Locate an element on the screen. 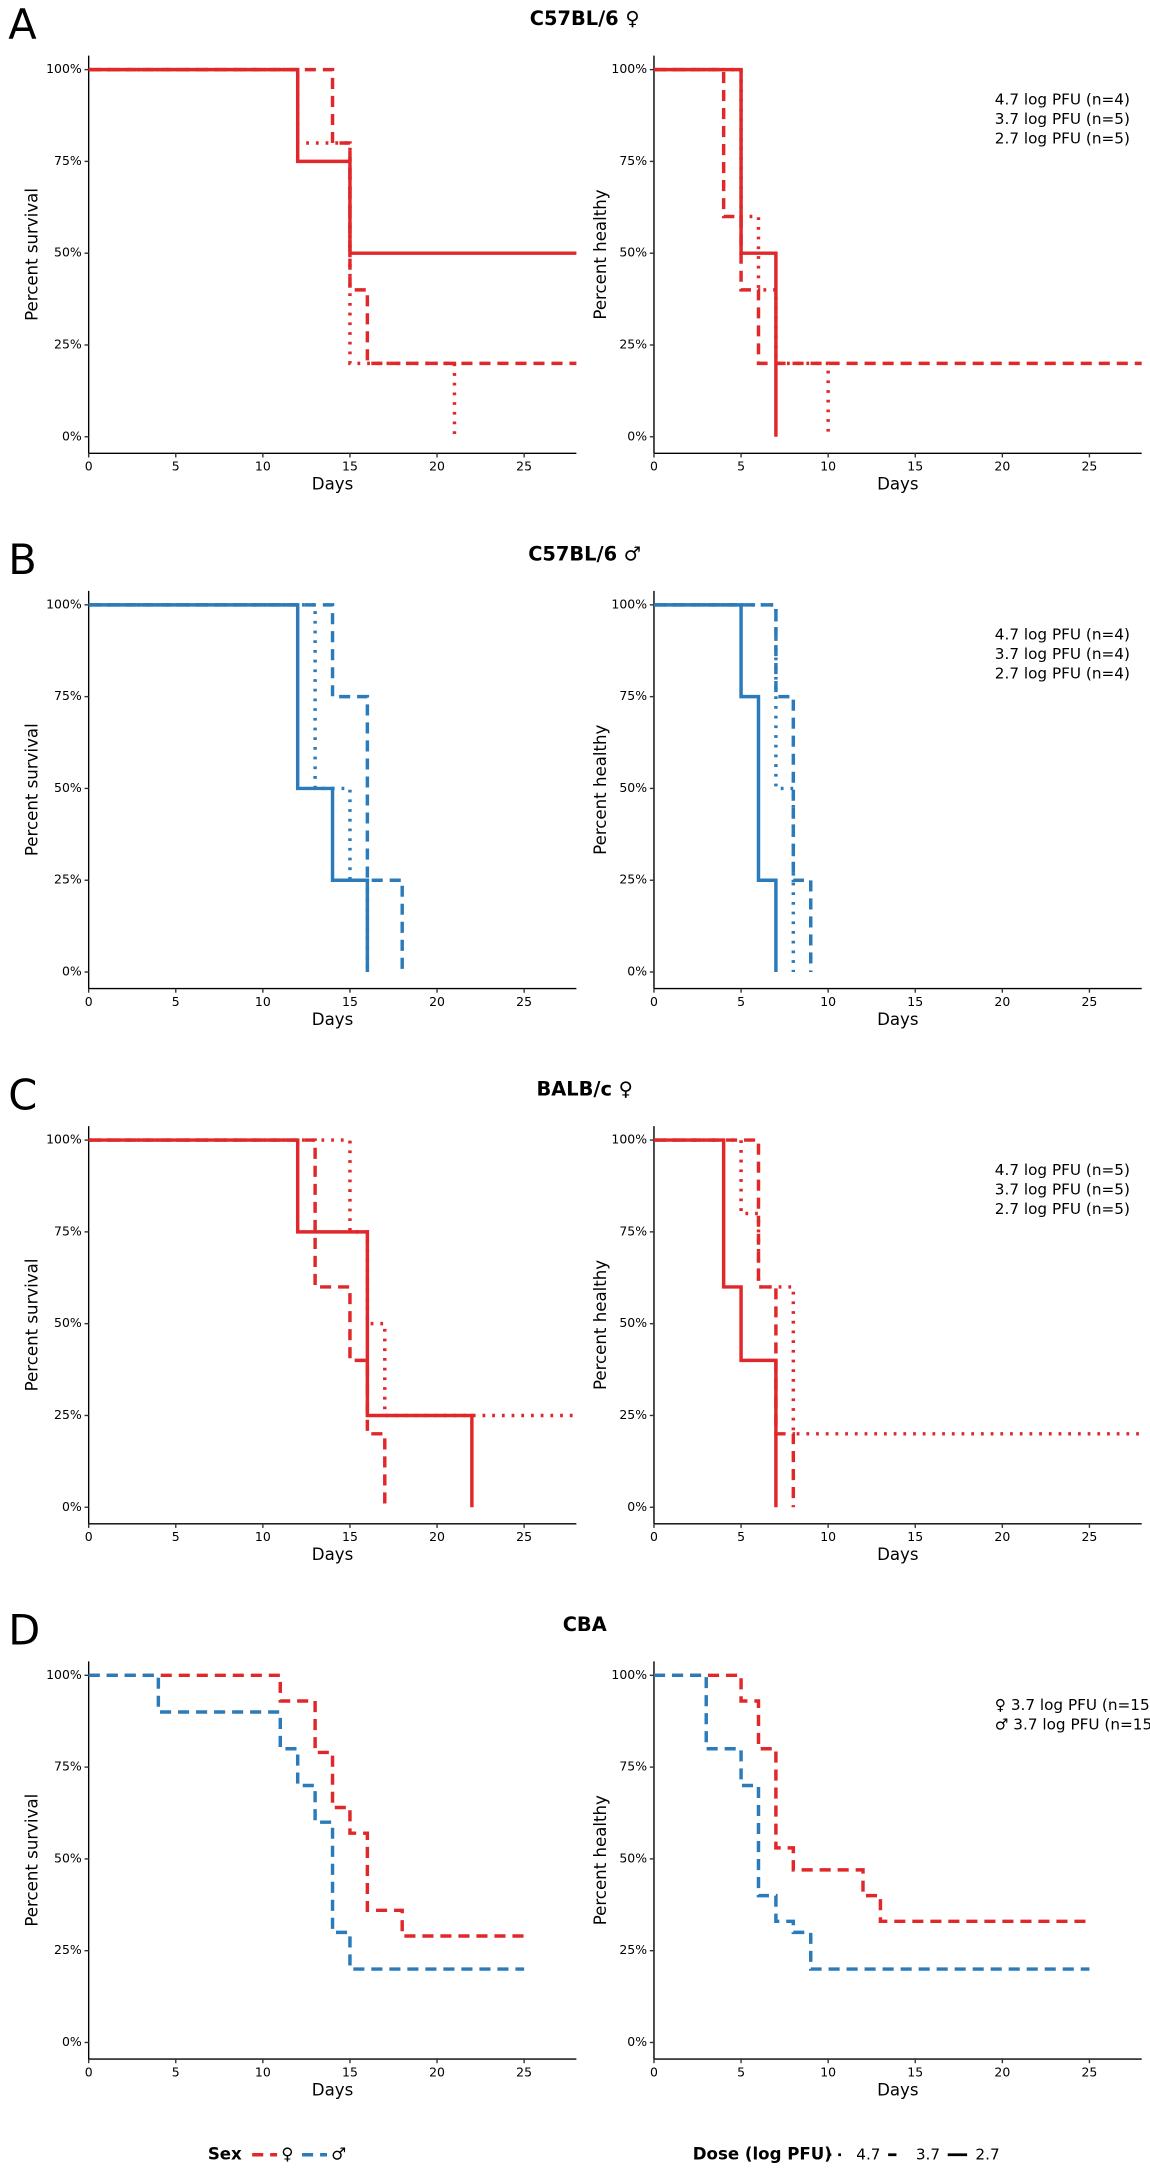 This screenshot has height=2173, width=1150. panel-letter: D is located at coordinates (24, 1630).